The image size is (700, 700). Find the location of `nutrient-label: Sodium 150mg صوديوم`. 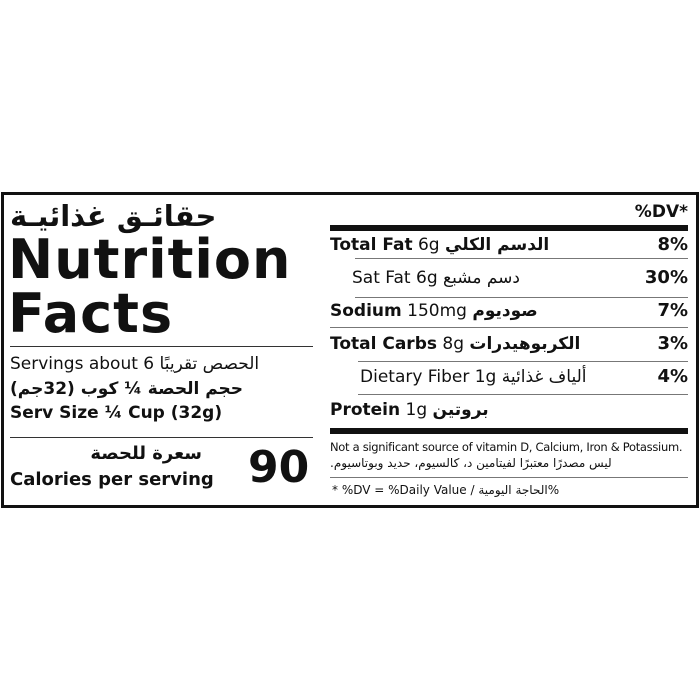

nutrient-label: Sodium 150mg صوديوم is located at coordinates (434, 311).